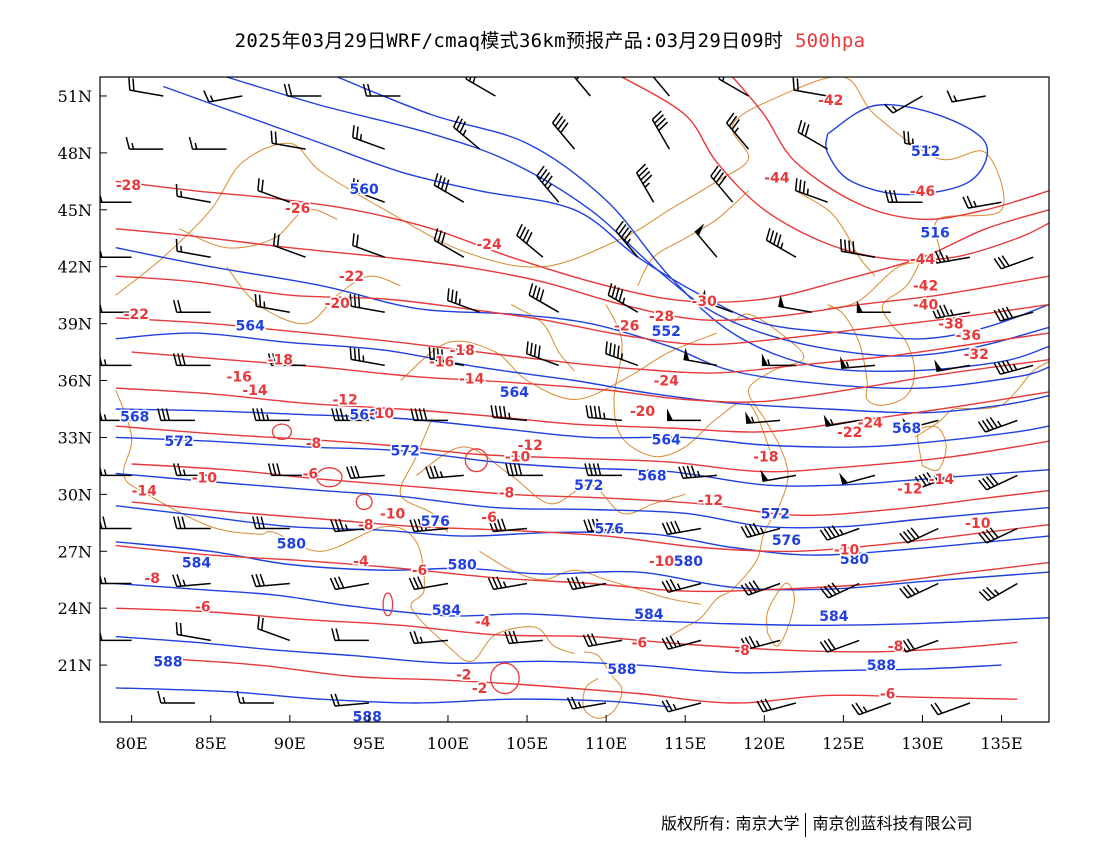  What do you see at coordinates (369, 743) in the screenshot?
I see `lon-tick-label: 95E` at bounding box center [369, 743].